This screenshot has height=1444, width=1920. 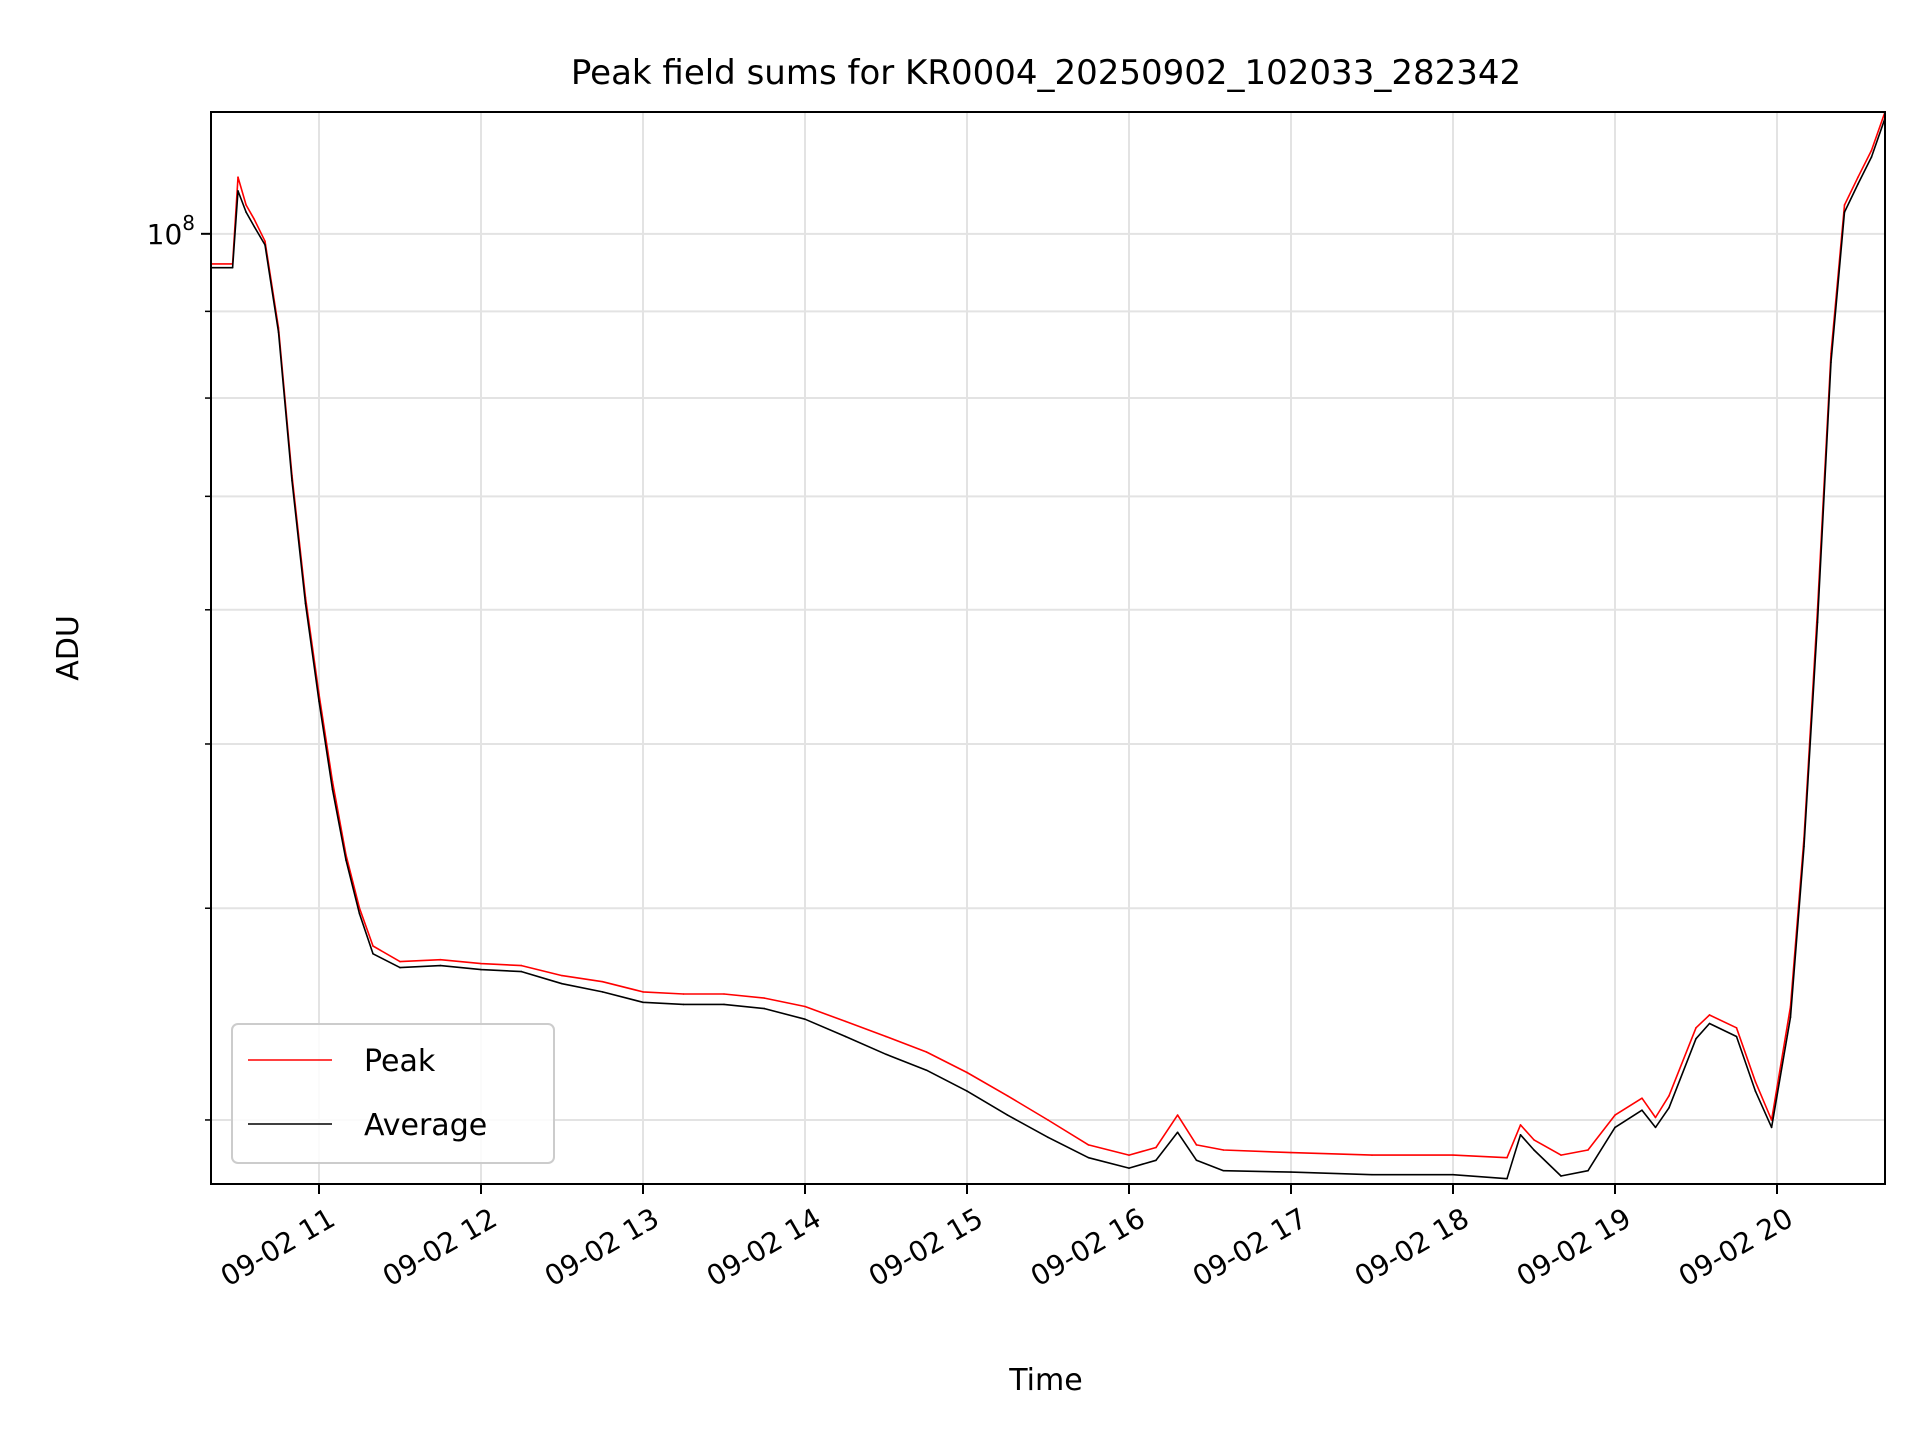 I want to click on legend-label-peak: Peak, so click(x=400, y=1061).